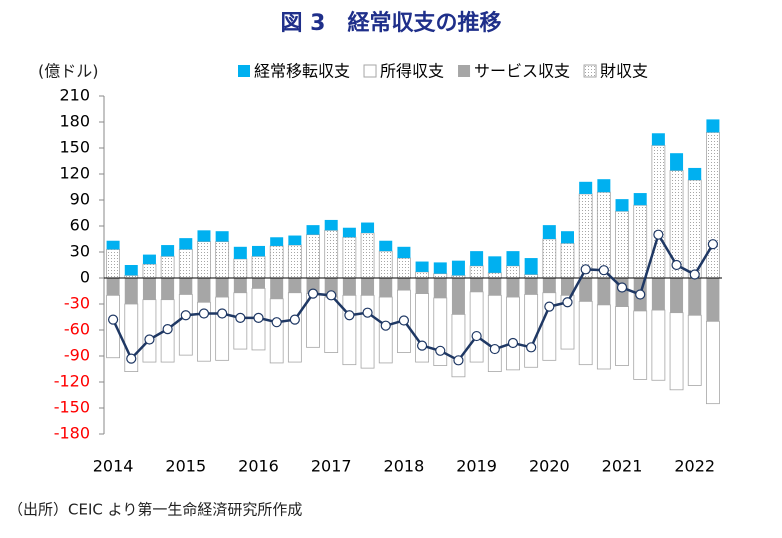 The width and height of the screenshot is (782, 538). Describe the element at coordinates (85, 277) in the screenshot. I see `y-tick-label: 0` at that location.